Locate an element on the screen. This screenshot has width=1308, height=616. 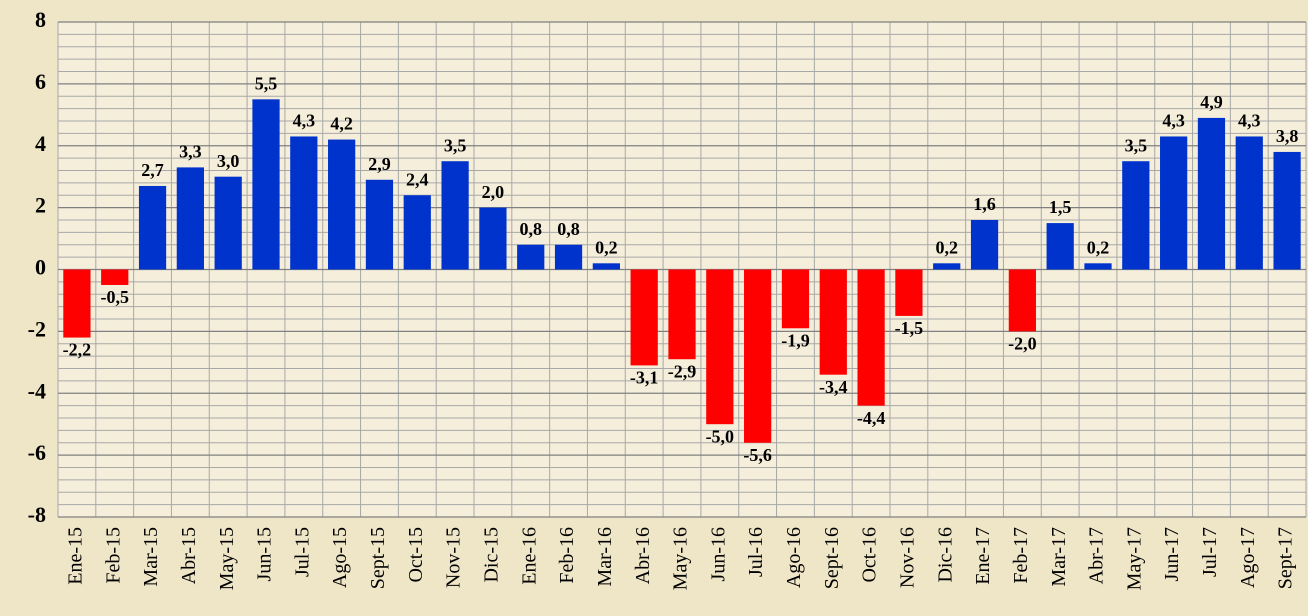
x-tick-label: Oct-15 is located at coordinates (416, 555).